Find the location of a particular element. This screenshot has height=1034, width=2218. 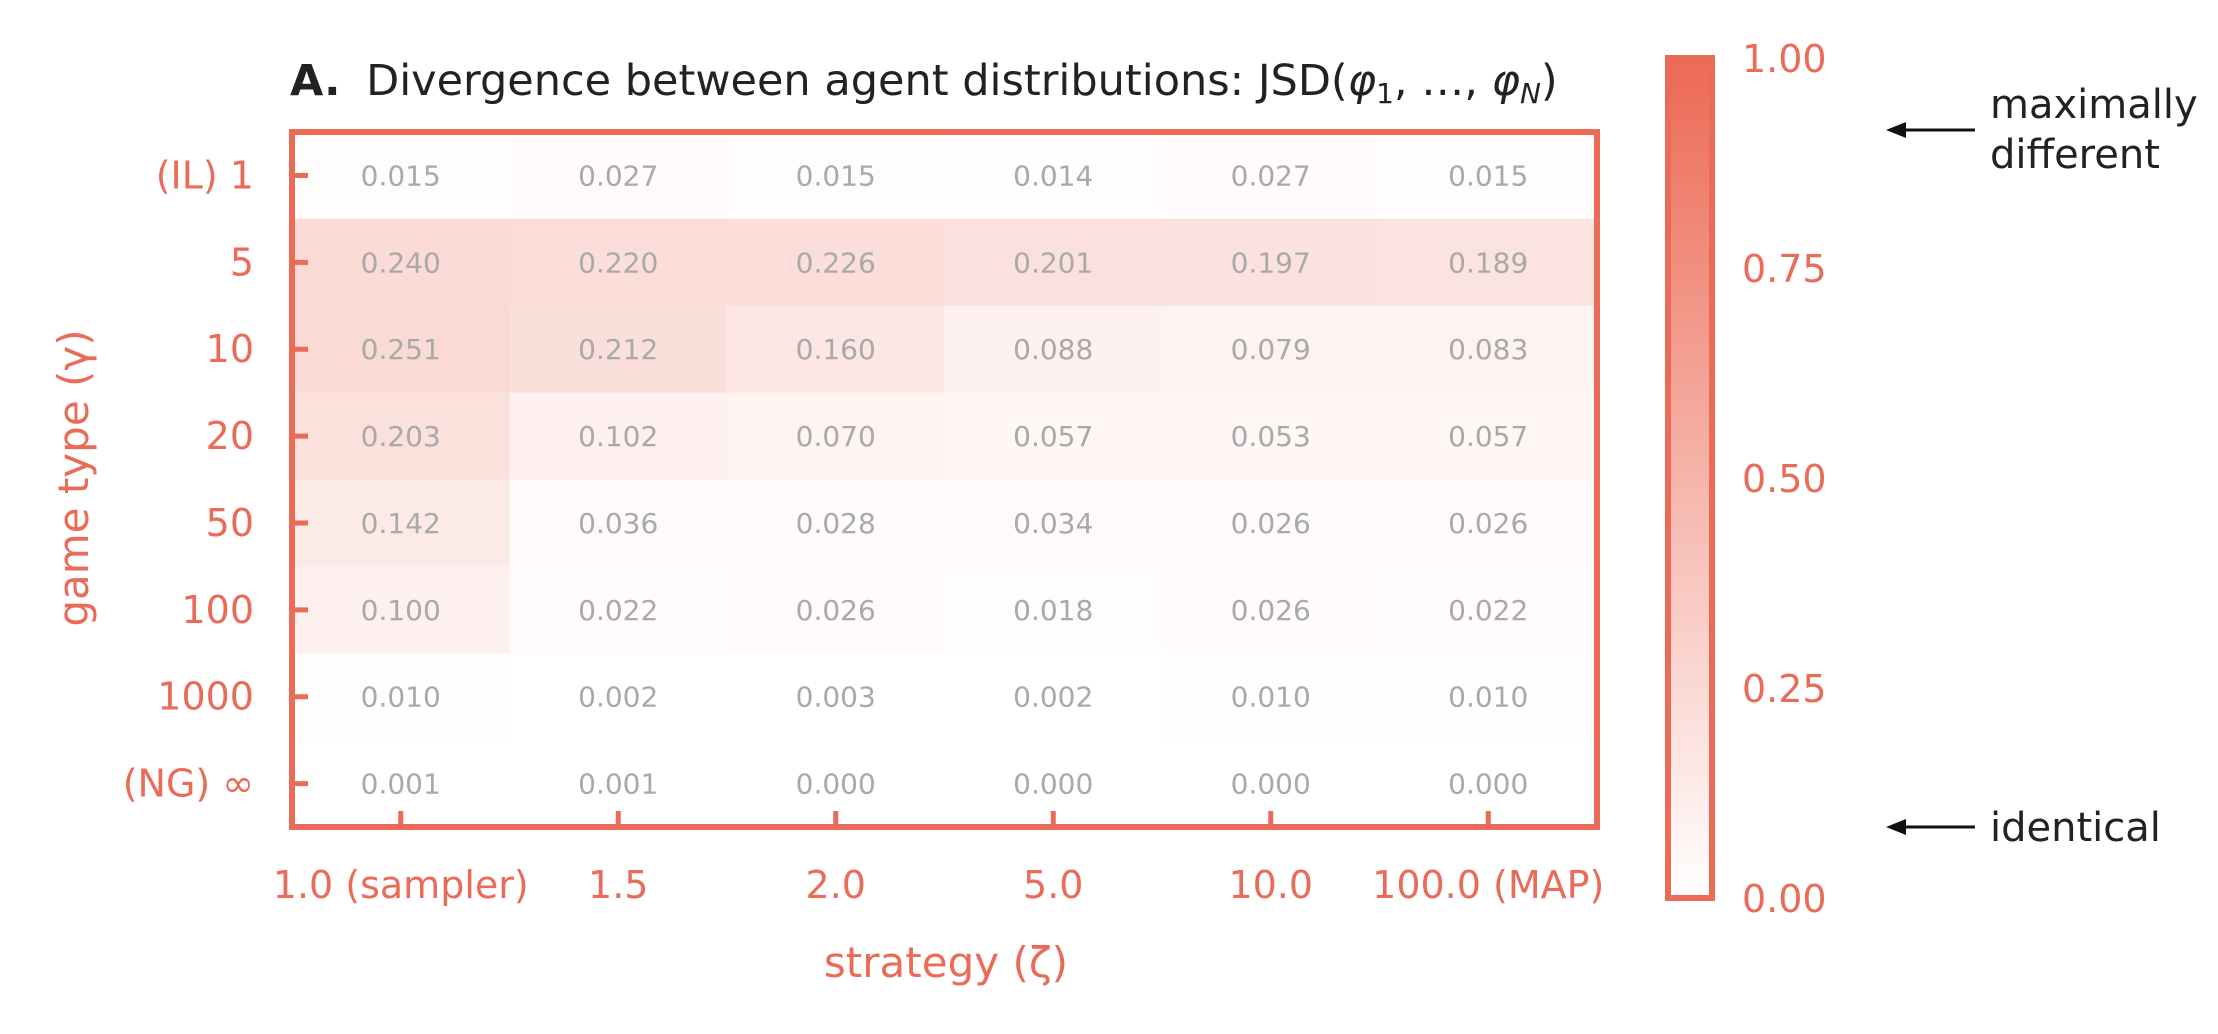

annotation-identical: identical is located at coordinates (2023, 828).